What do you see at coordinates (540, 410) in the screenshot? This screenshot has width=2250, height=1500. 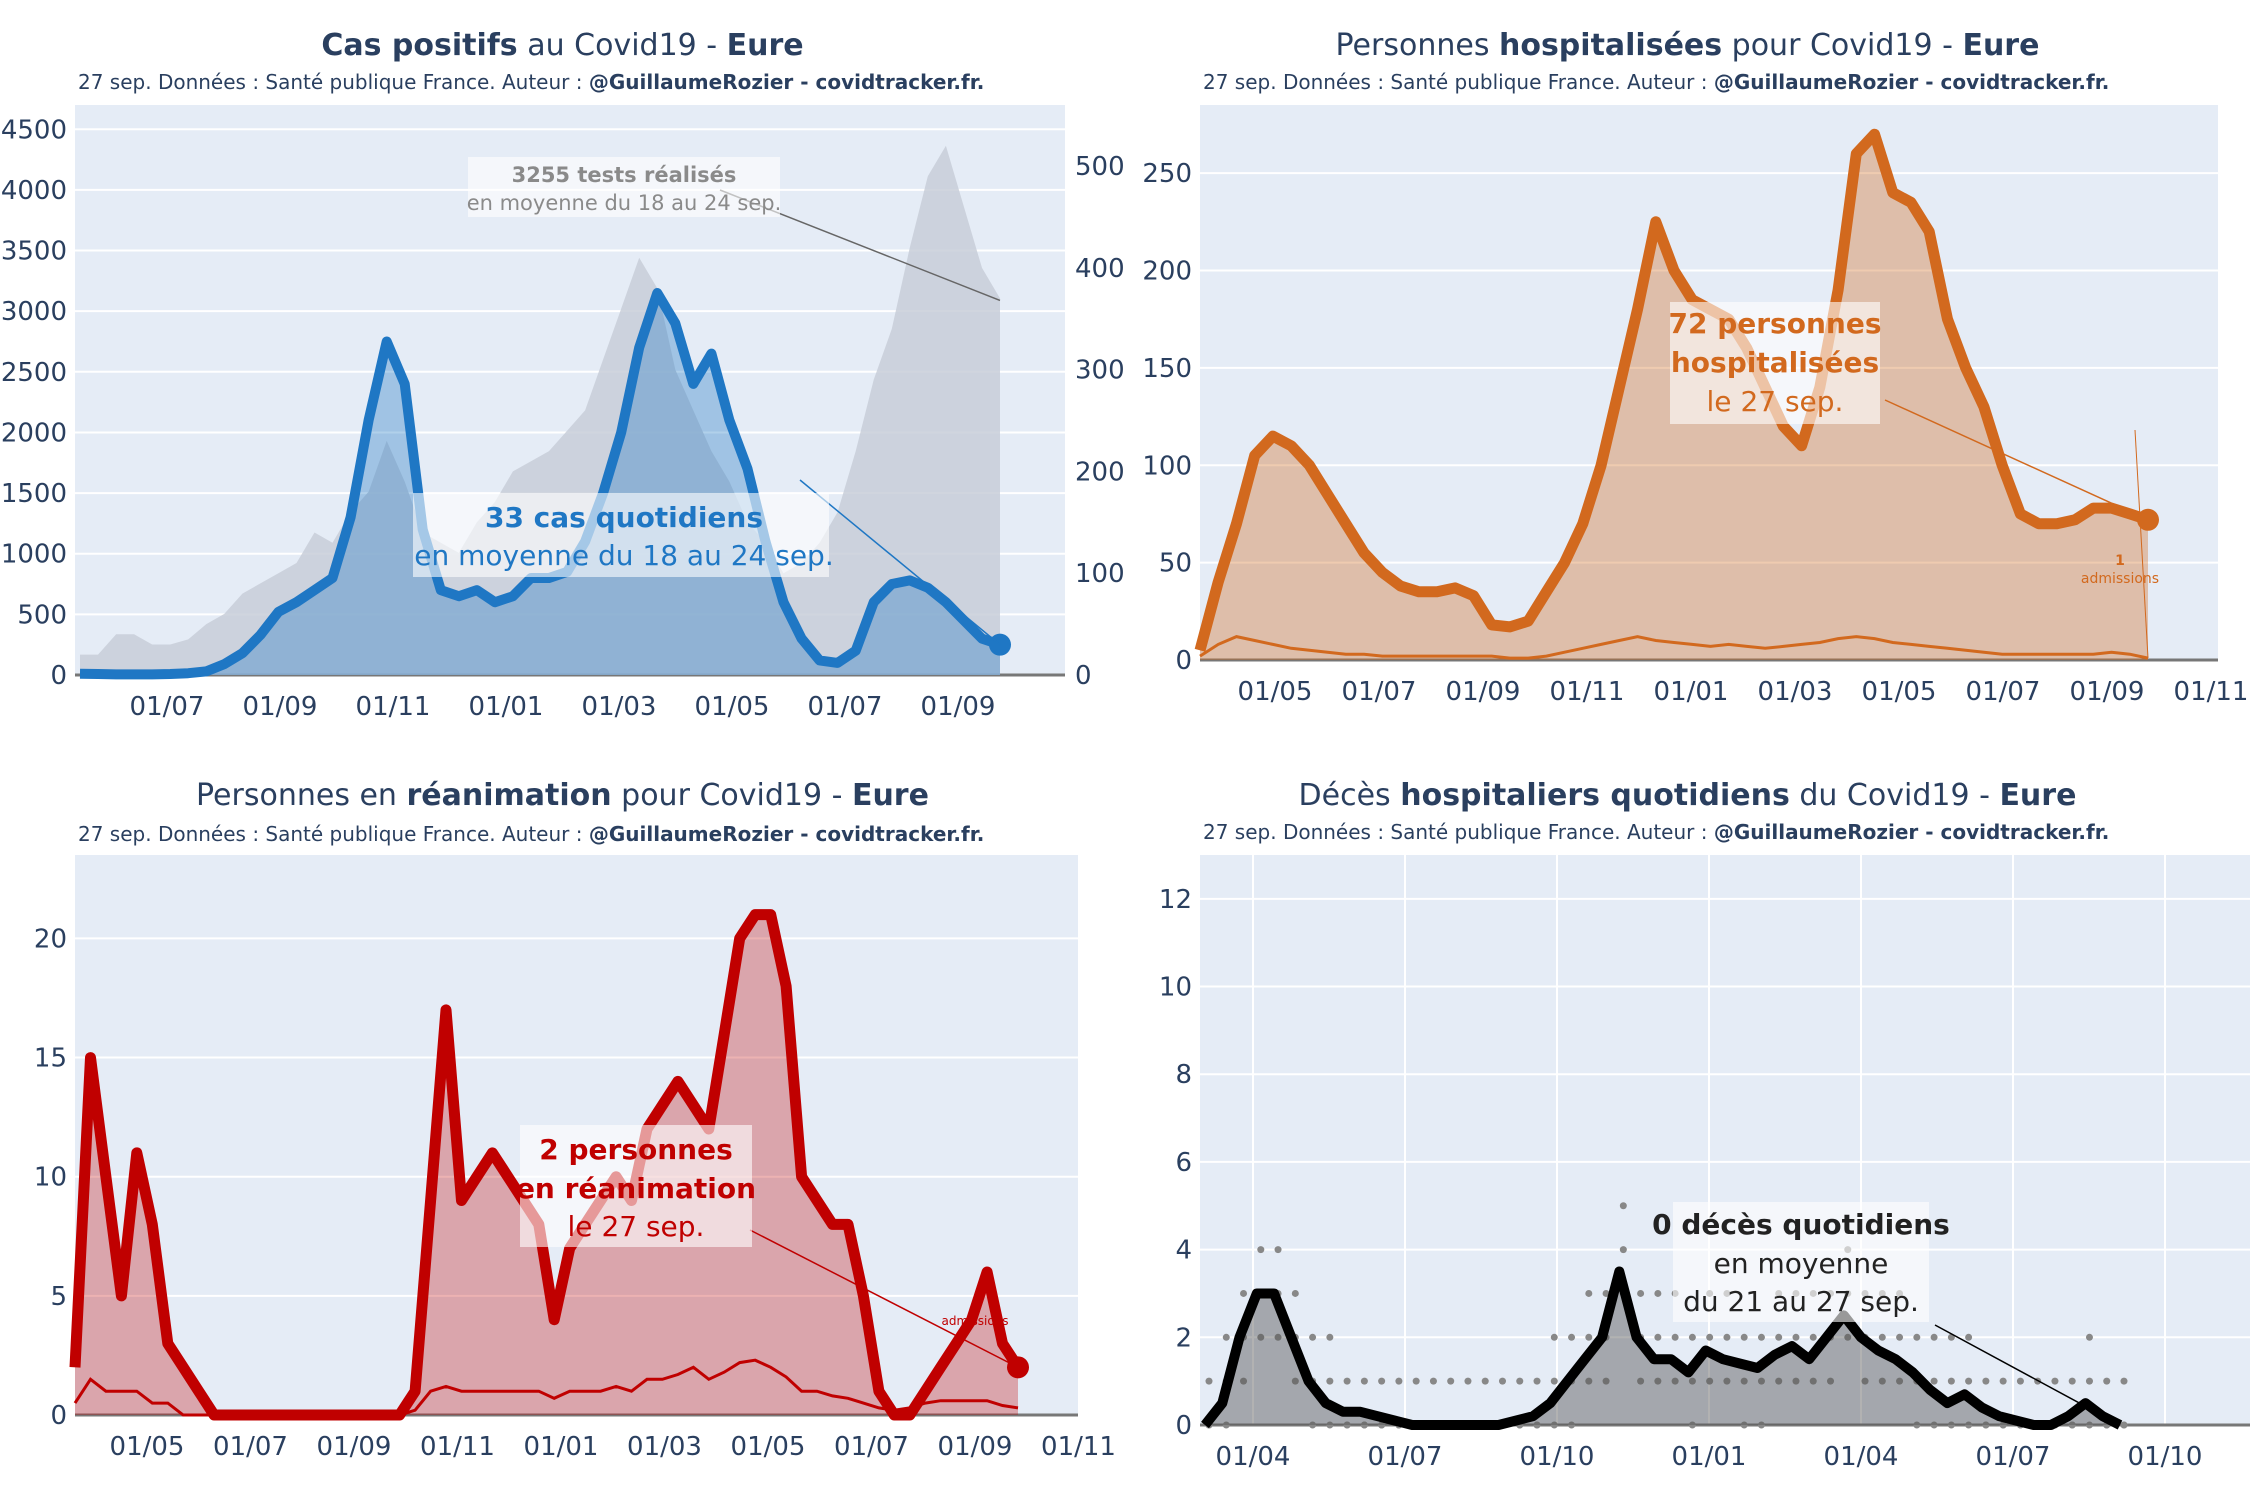 I see `tests-area` at bounding box center [540, 410].